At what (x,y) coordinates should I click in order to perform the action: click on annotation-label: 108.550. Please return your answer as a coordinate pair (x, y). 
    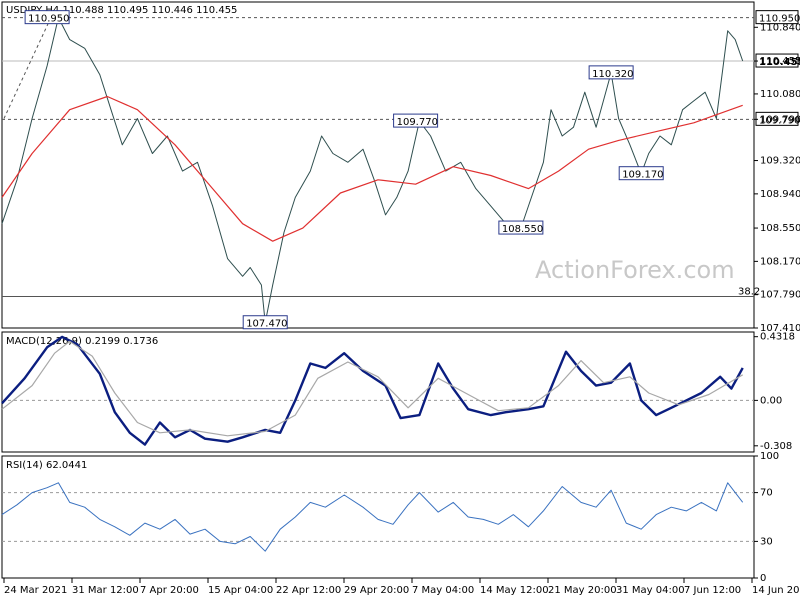
    Looking at the image, I should click on (522, 229).